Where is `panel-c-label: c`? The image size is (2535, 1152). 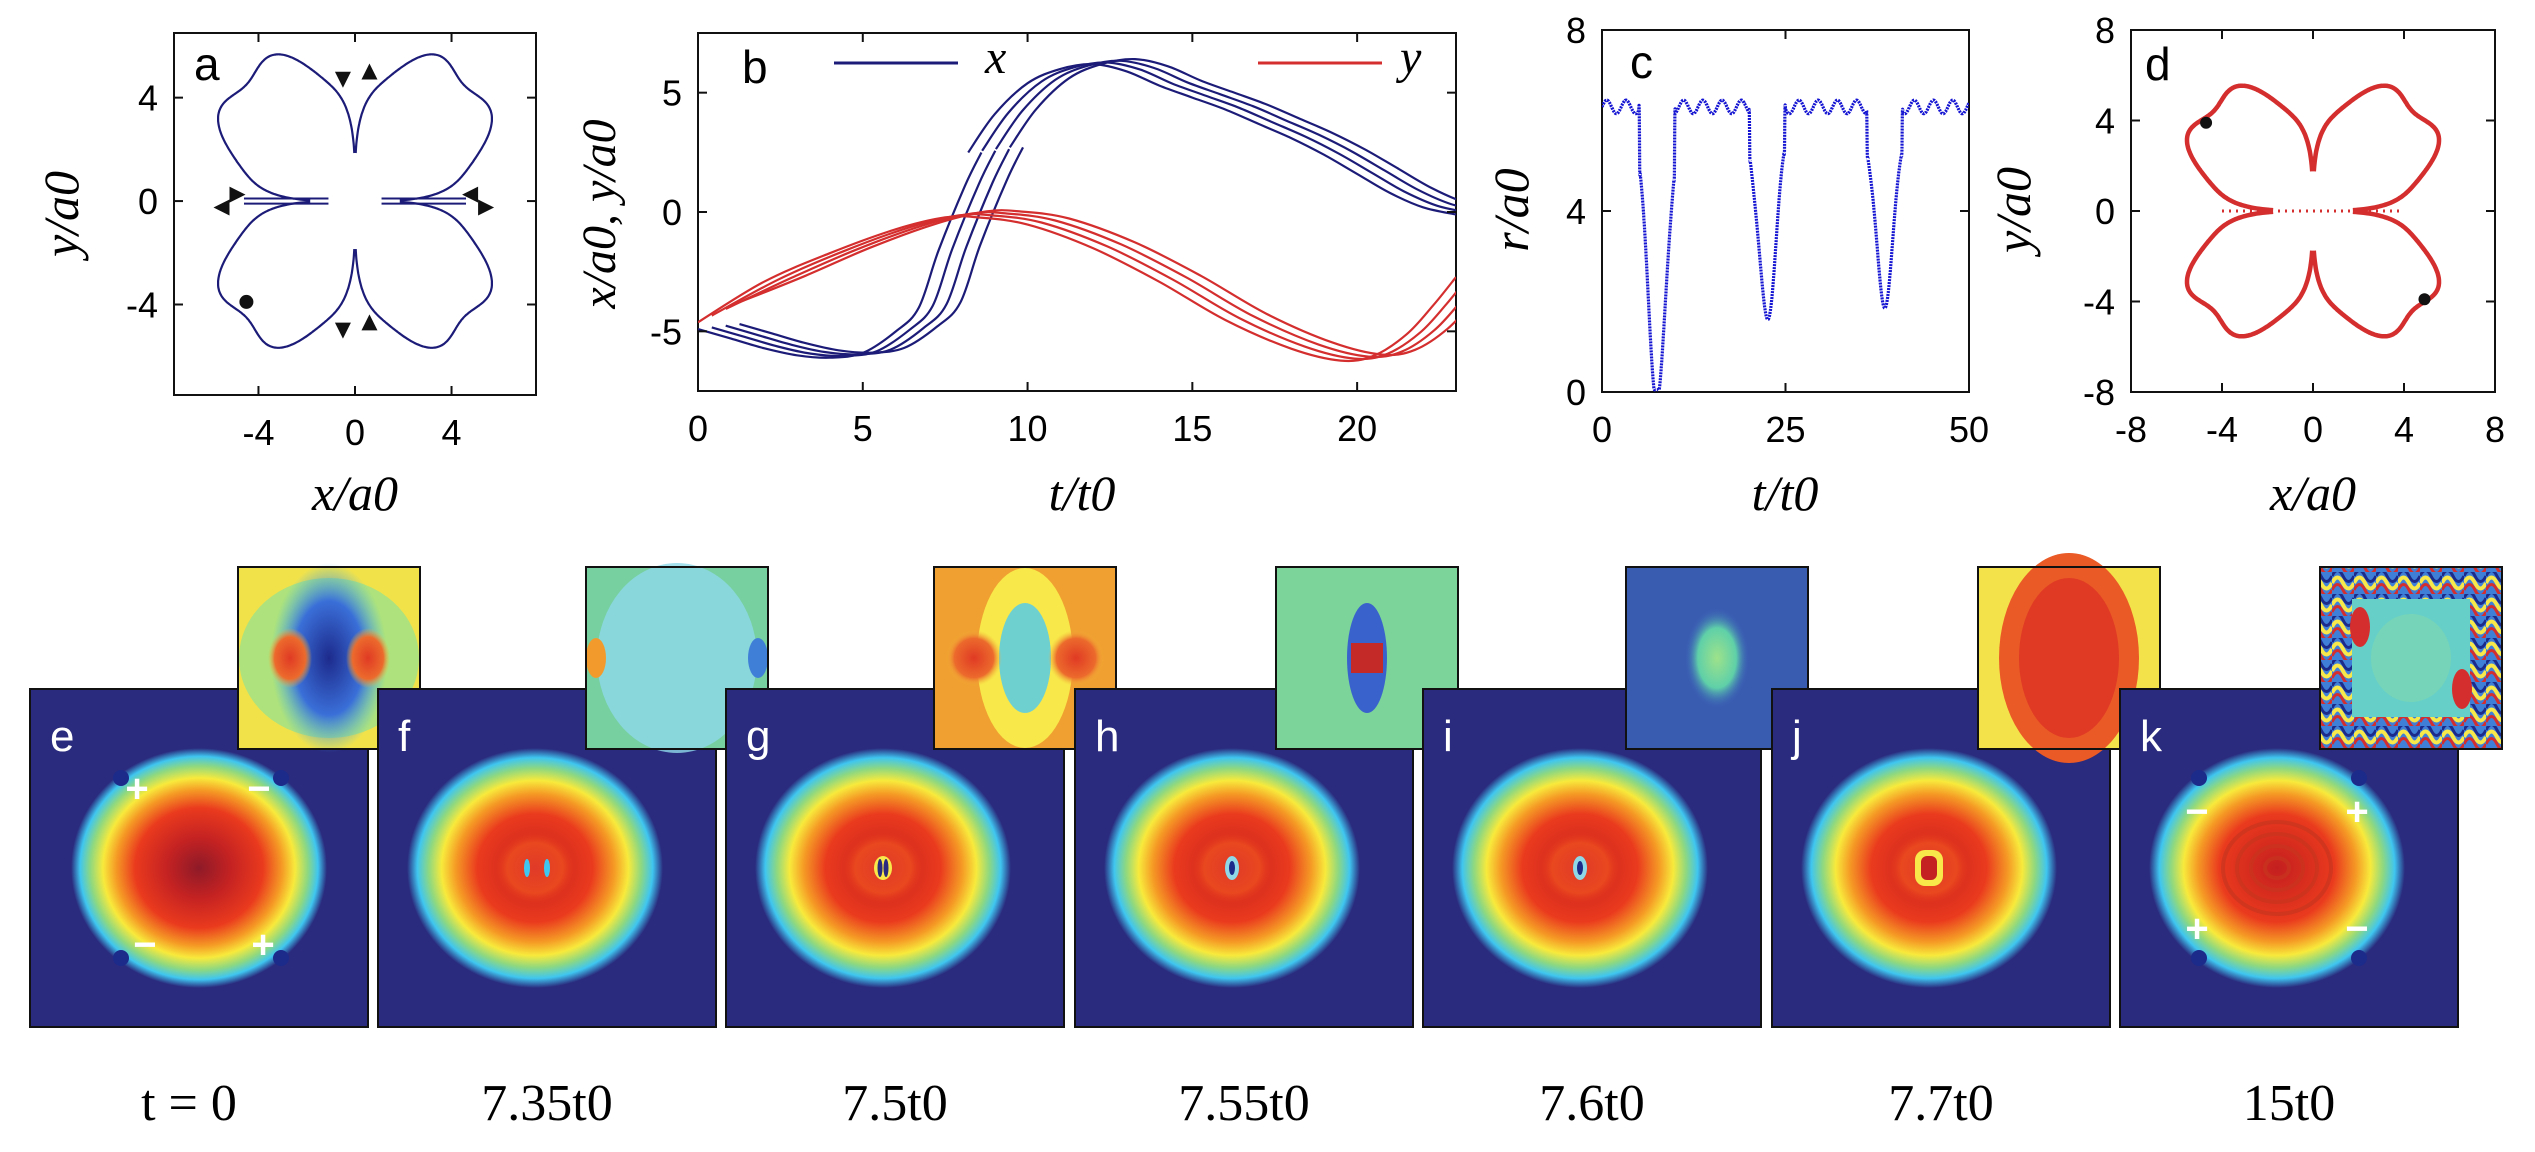
panel-c-label: c is located at coordinates (1641, 62).